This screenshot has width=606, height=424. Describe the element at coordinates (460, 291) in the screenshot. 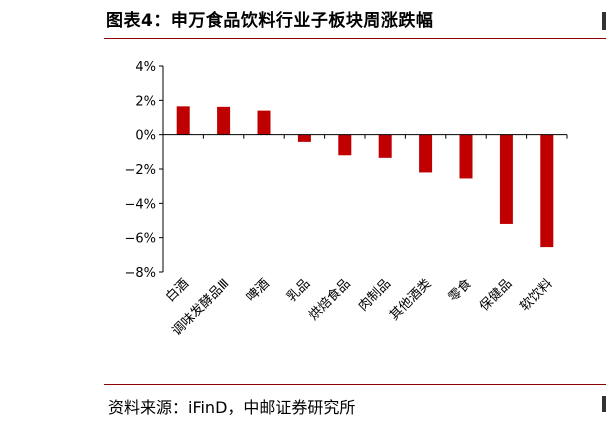

I see `category-label: 零食` at that location.